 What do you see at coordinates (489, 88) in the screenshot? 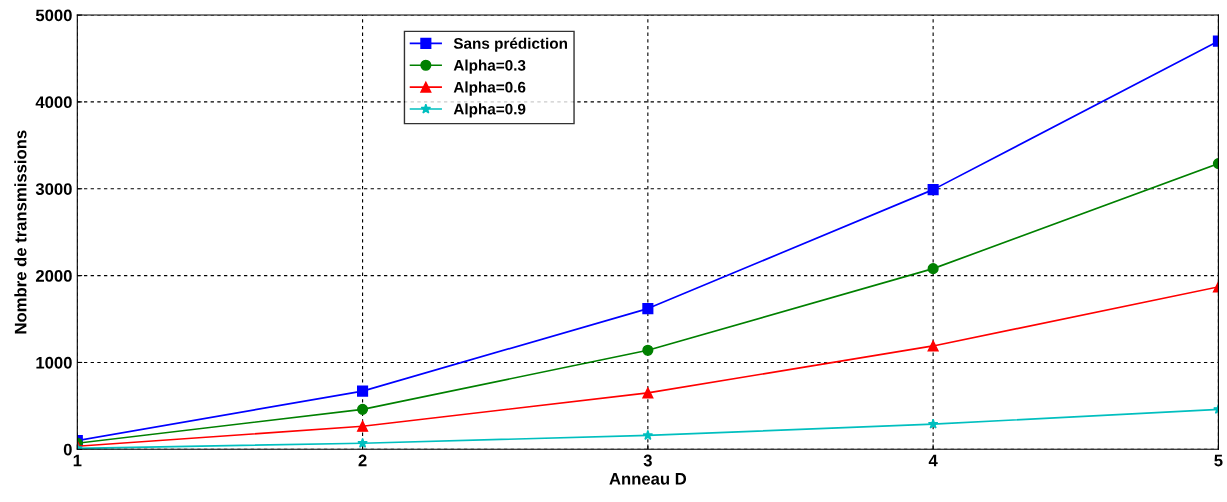
I see `legend-label: Alpha=0.6` at bounding box center [489, 88].